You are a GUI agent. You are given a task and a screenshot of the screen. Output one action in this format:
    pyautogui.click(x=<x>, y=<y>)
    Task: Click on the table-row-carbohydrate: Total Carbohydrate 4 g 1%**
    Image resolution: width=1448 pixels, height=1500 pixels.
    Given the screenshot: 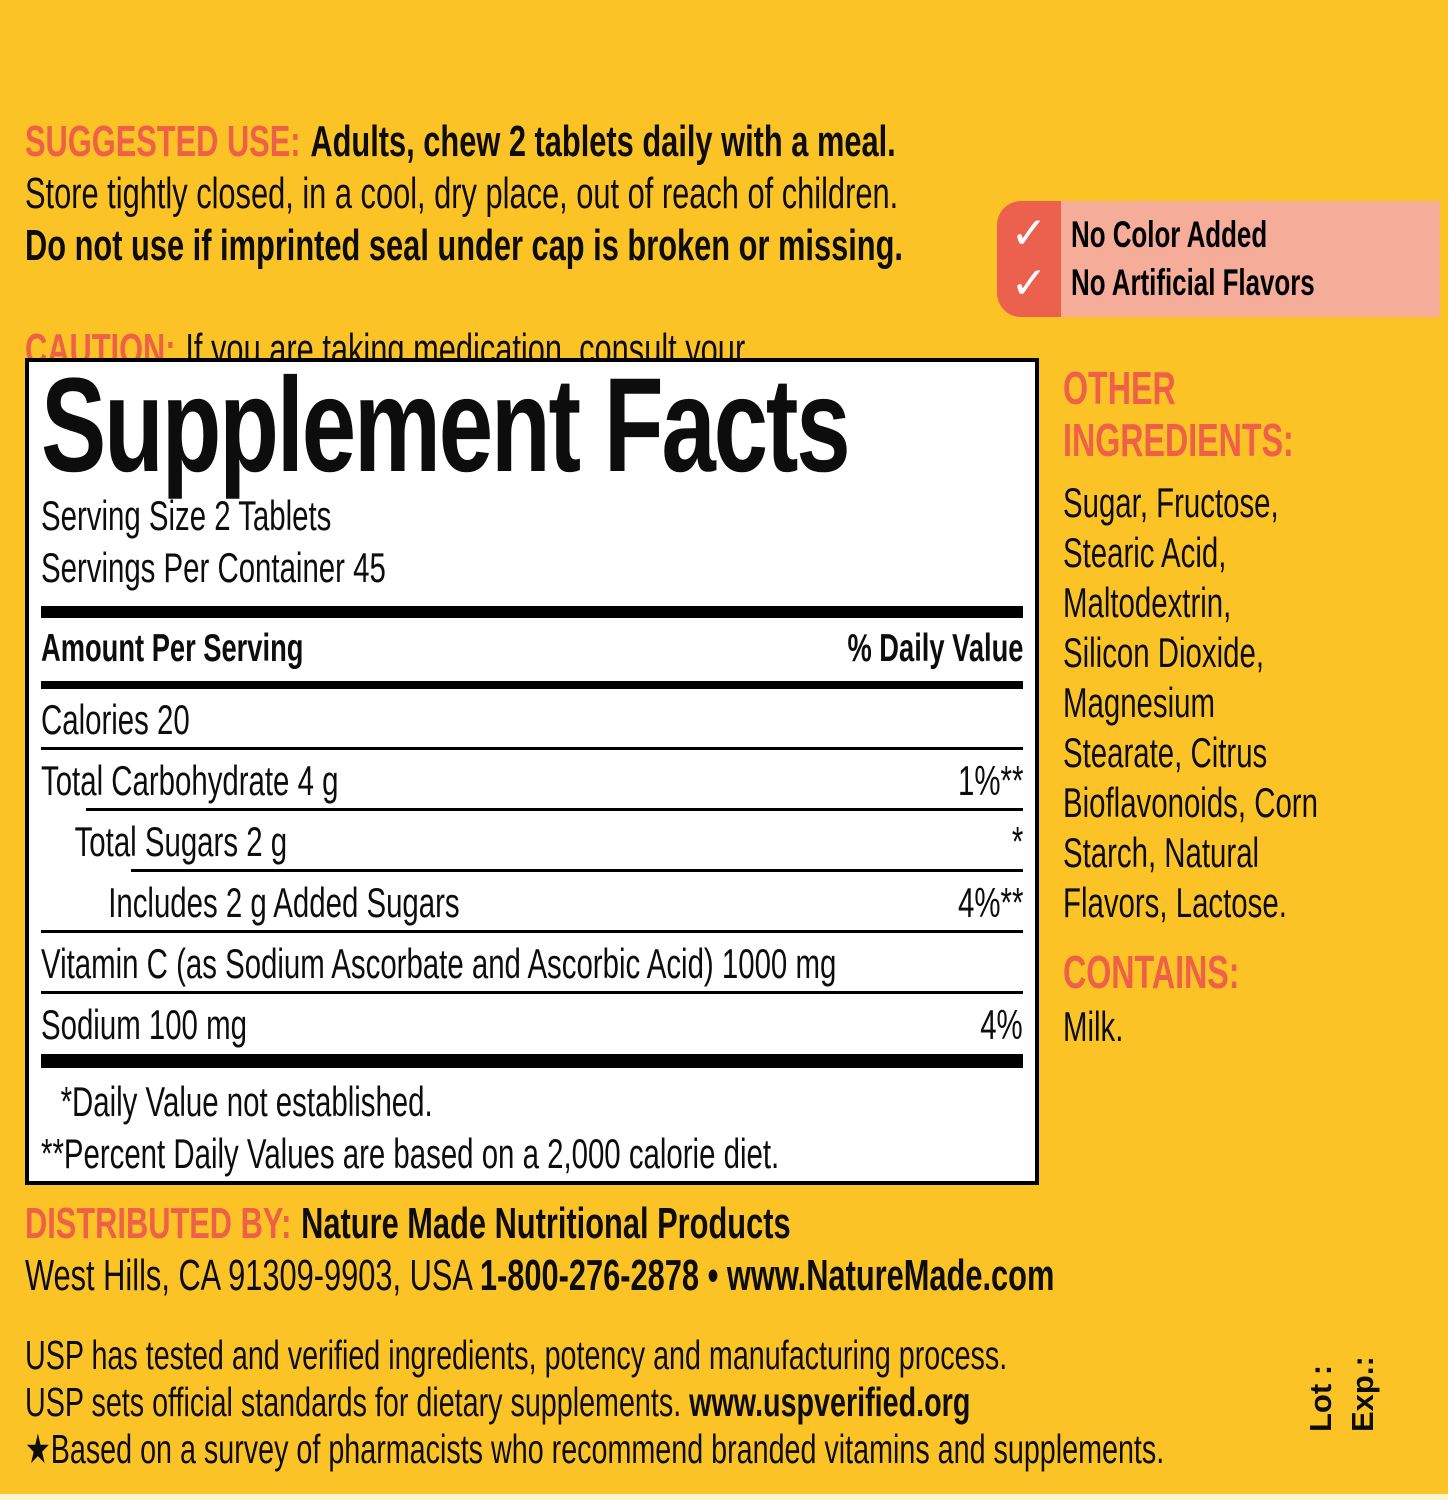 What is the action you would take?
    pyautogui.click(x=532, y=779)
    